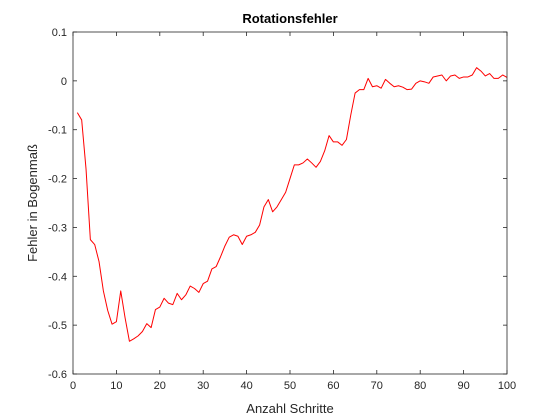 The image size is (560, 420). I want to click on x-tick-label: 0, so click(73, 386).